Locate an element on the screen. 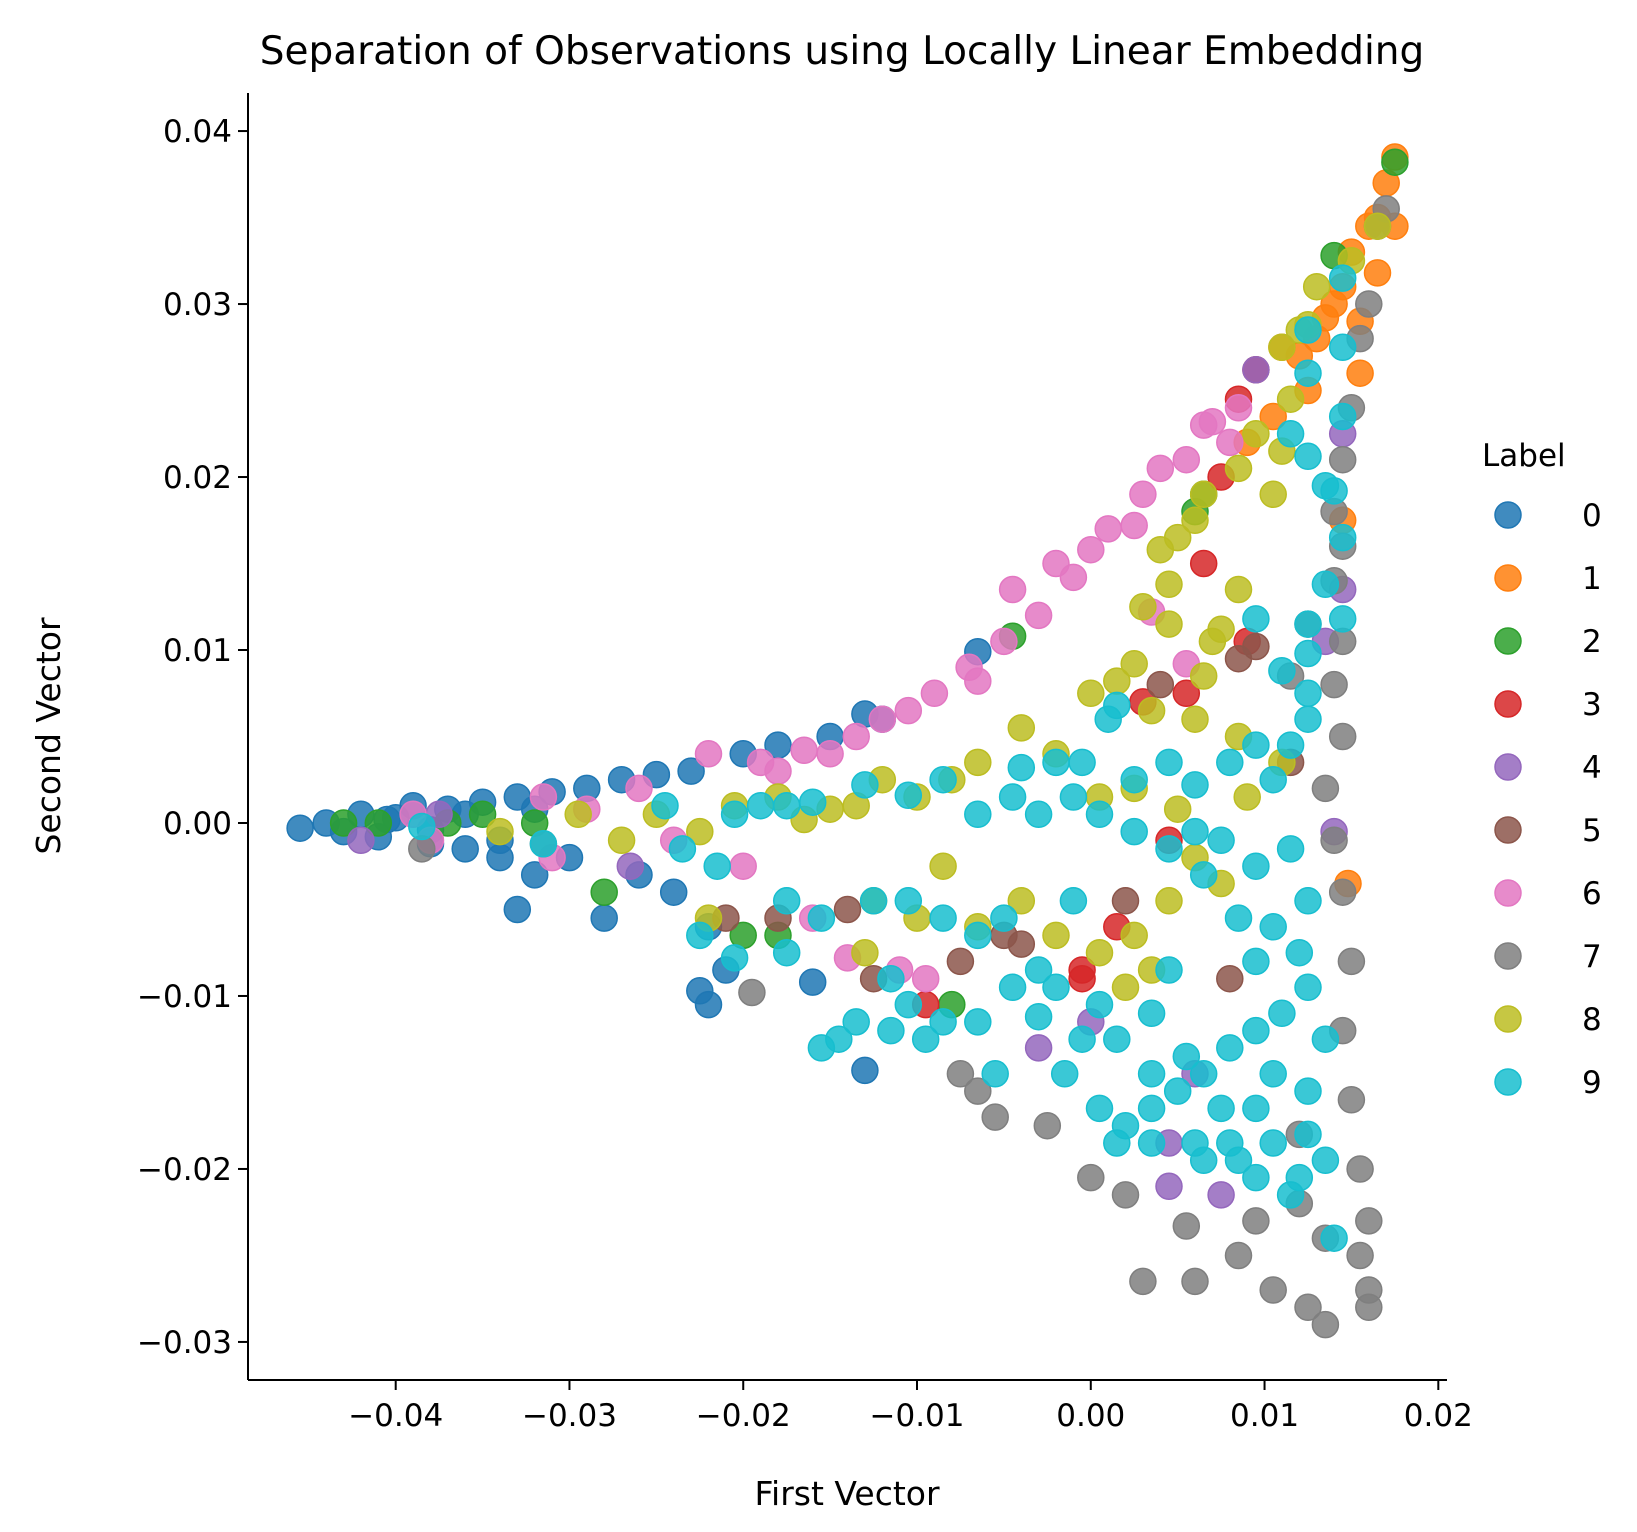 This screenshot has width=1637, height=1532. legend-label: 8 is located at coordinates (1592, 1020).